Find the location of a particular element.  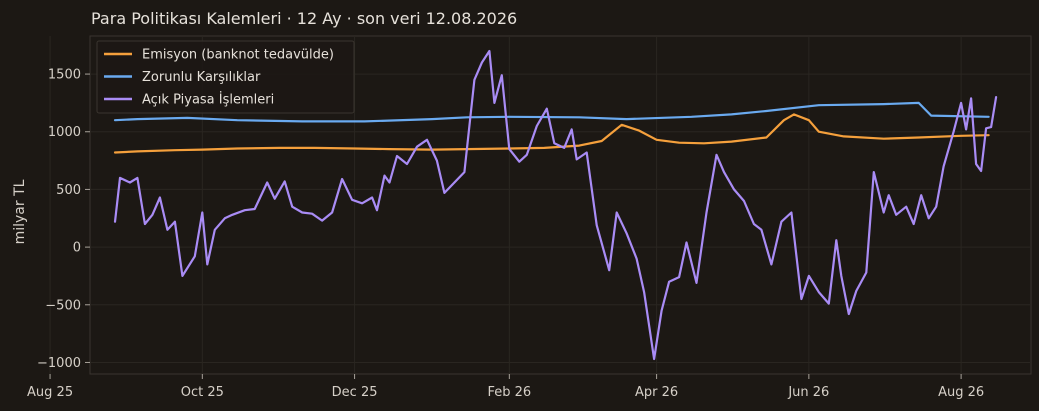

x-tick-label: Aug 25 is located at coordinates (50, 392).